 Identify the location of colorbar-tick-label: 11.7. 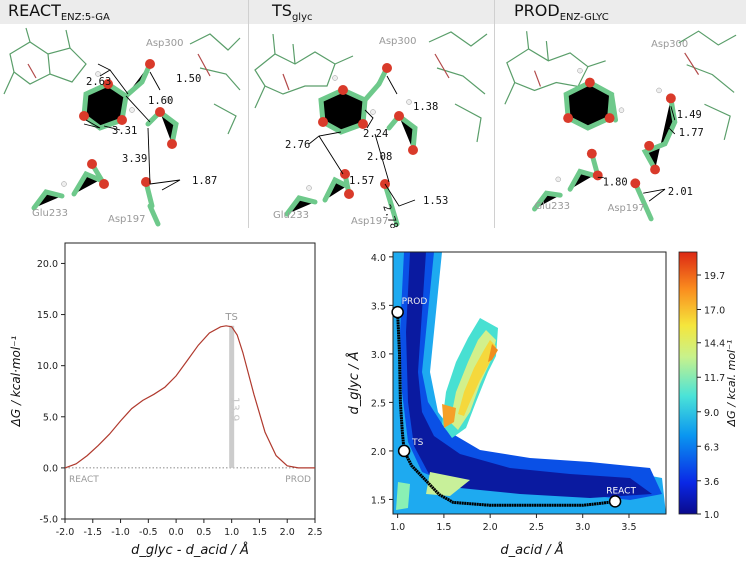
(714, 378).